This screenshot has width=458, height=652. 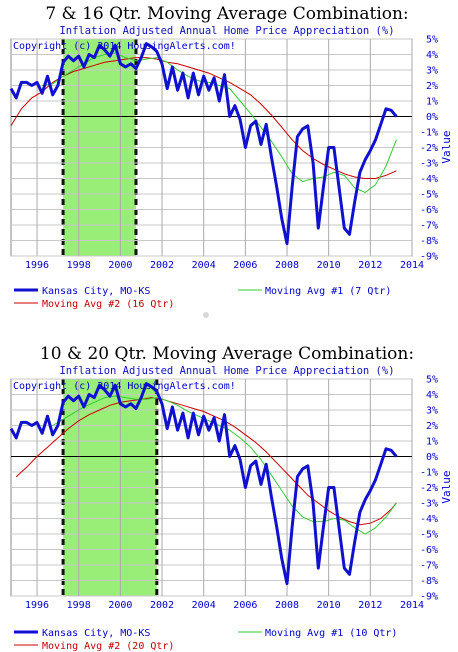 I want to click on chart-title: 7 & 16 Qtr. Moving Average Combination:, so click(x=226, y=14).